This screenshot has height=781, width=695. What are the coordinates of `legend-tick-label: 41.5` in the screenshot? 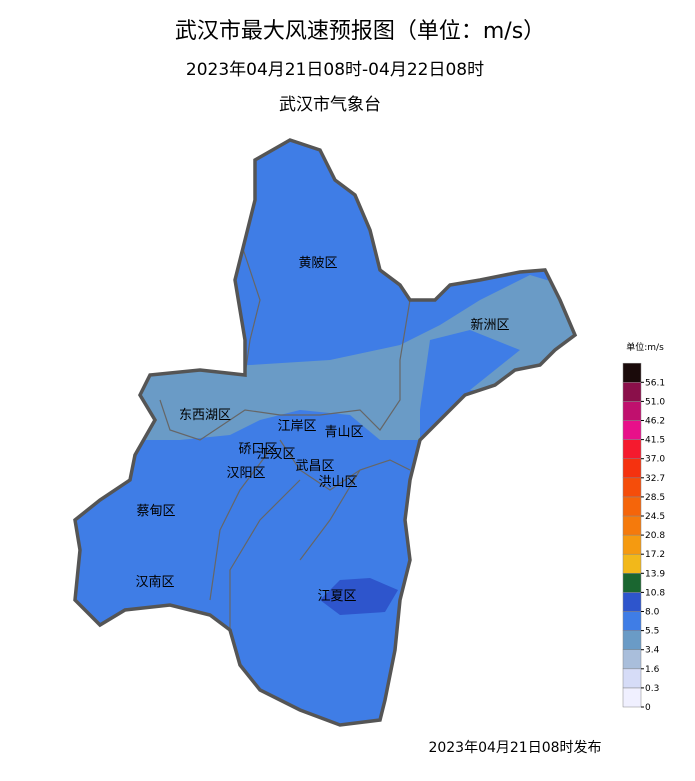 It's located at (655, 441).